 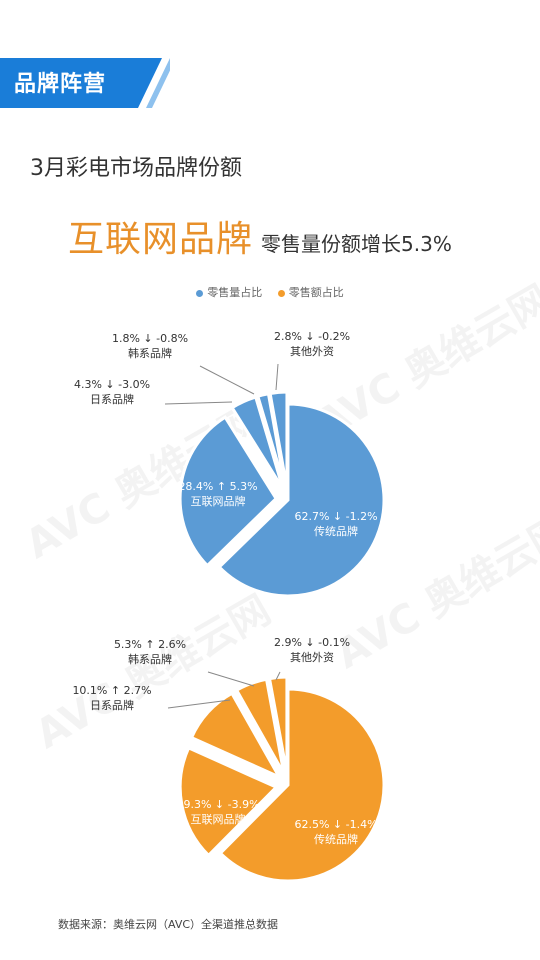 I want to click on slice-label-4: 2.9% ↓ -0.1% 其他外资, so click(x=312, y=650).